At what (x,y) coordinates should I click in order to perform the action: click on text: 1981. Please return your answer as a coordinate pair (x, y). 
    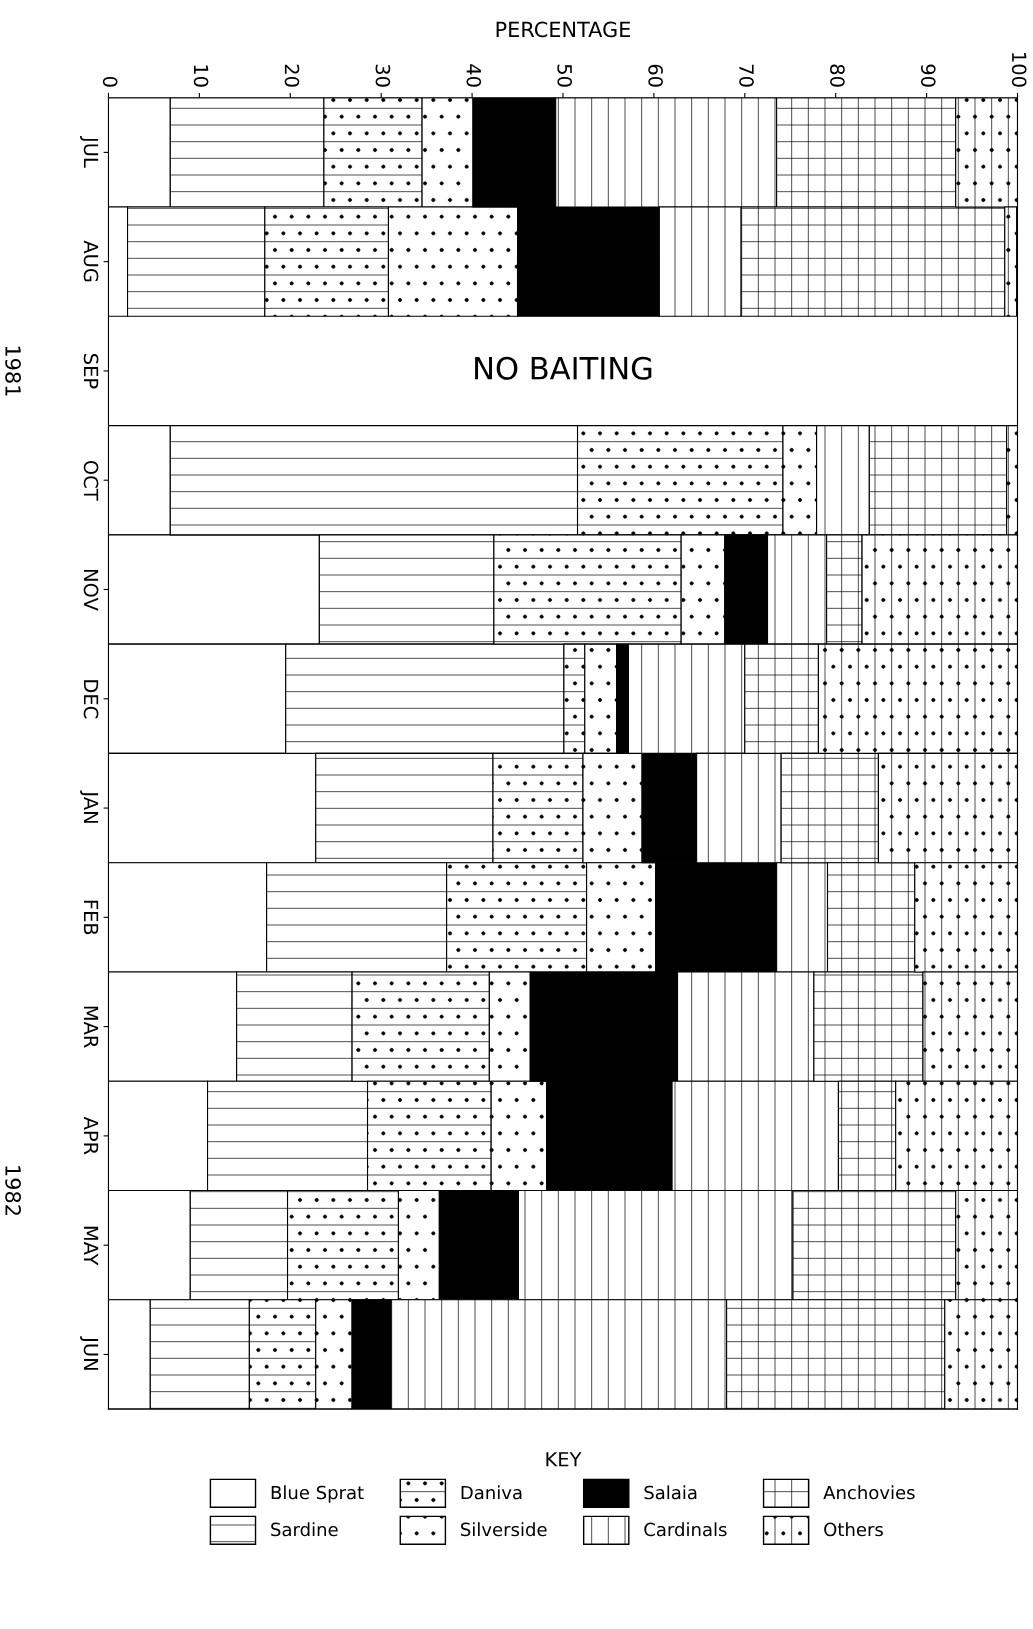
    Looking at the image, I should click on (13, 371).